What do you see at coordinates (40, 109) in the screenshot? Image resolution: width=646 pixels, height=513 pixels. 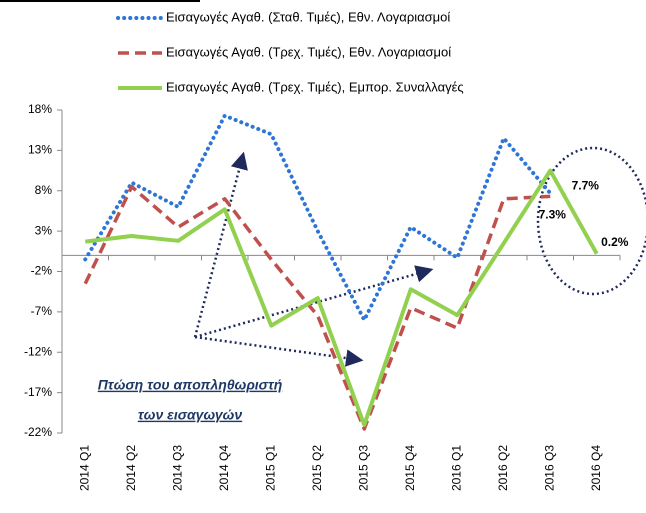 I see `y-tick-label: 18%` at bounding box center [40, 109].